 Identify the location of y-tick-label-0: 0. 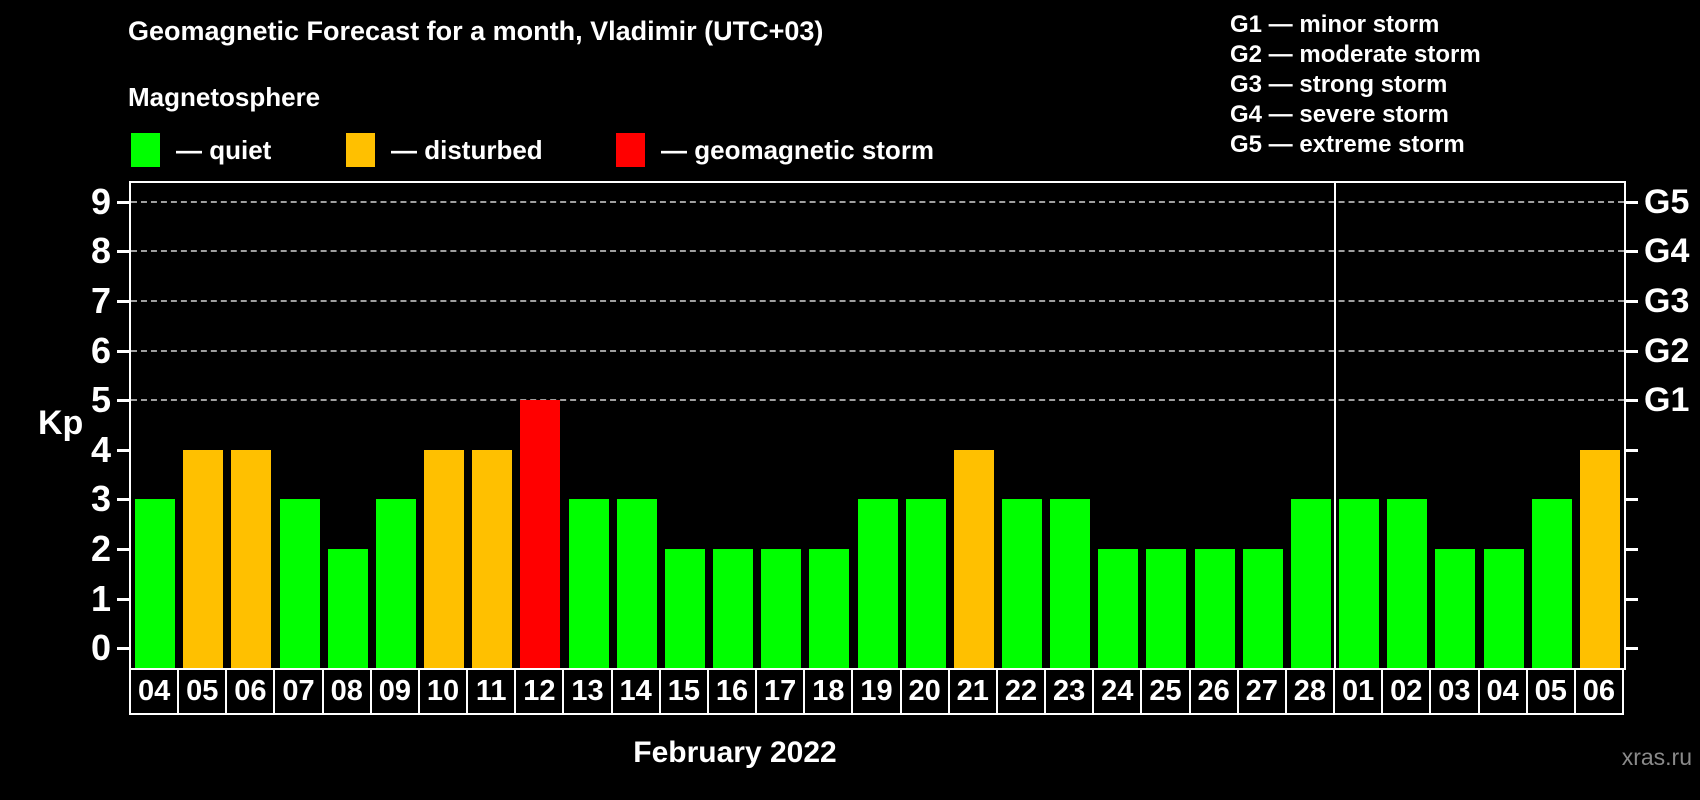
(100, 648).